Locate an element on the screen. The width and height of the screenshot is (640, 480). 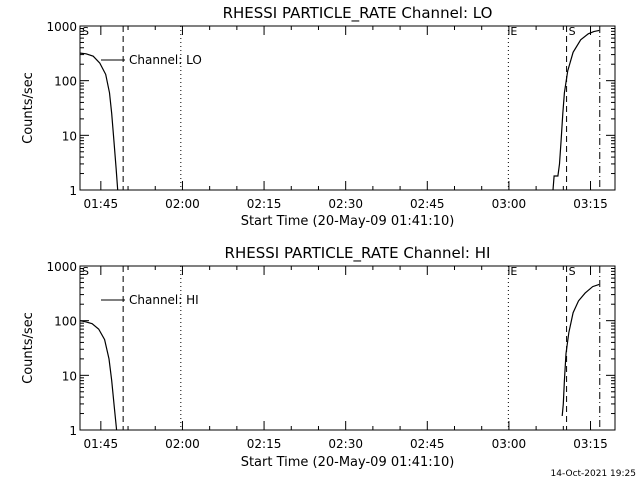
chart-title: RHESSI PARTICLE_RATE Channel: LO is located at coordinates (358, 13).